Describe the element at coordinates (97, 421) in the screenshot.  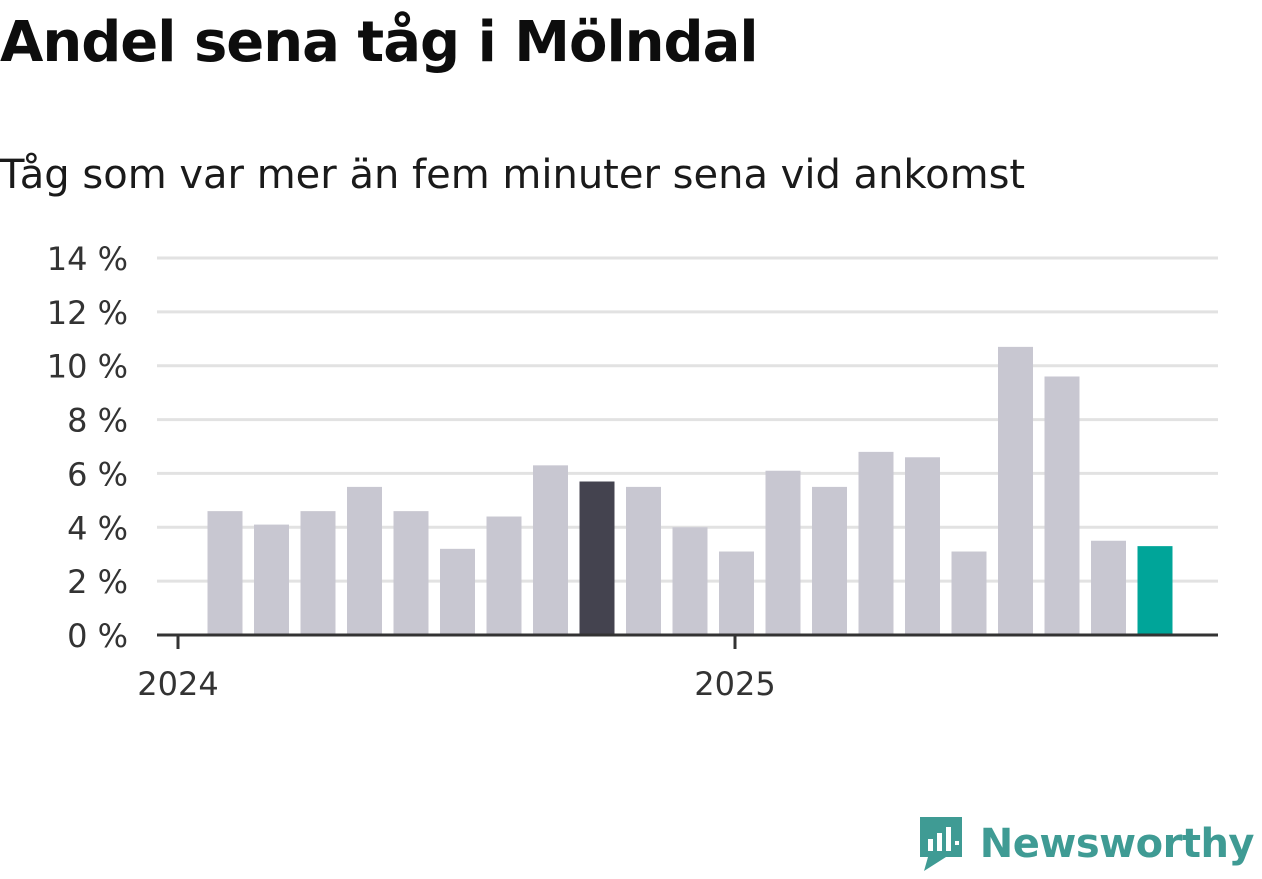
I see `y-tick-label: 8 %` at that location.